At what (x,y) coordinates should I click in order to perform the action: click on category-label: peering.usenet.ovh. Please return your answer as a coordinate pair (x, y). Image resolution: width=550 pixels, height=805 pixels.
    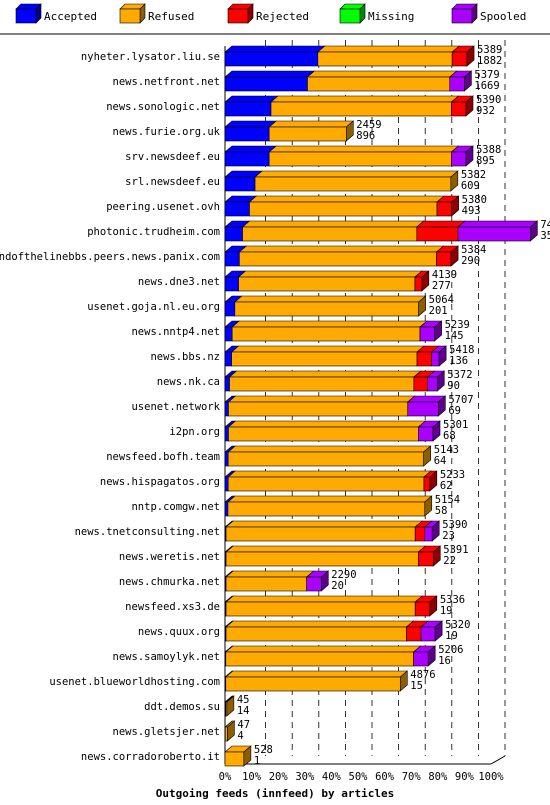
    Looking at the image, I should click on (163, 207).